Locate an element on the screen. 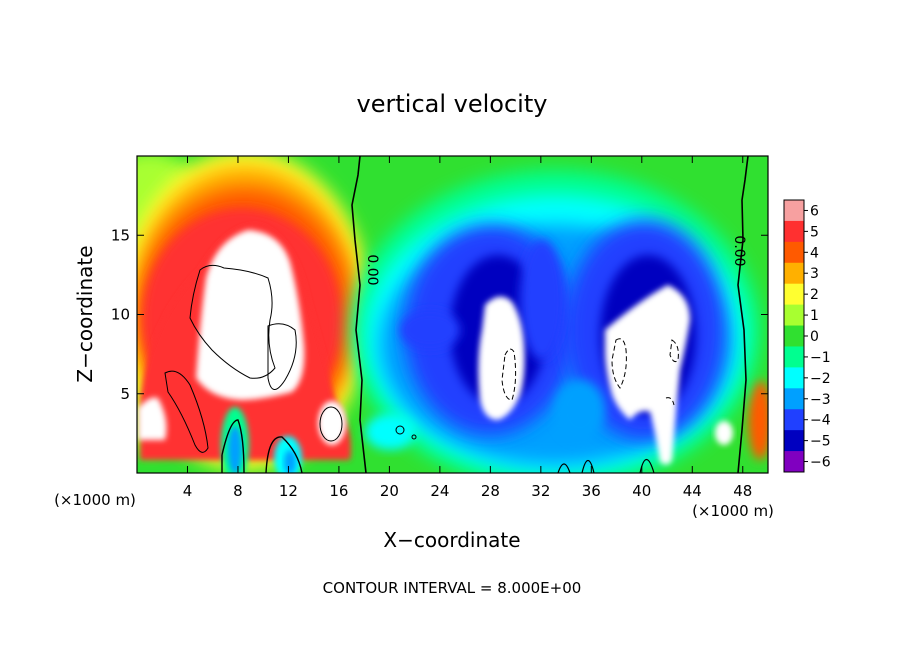 The width and height of the screenshot is (904, 654). x-tick-label: 16 is located at coordinates (338, 491).